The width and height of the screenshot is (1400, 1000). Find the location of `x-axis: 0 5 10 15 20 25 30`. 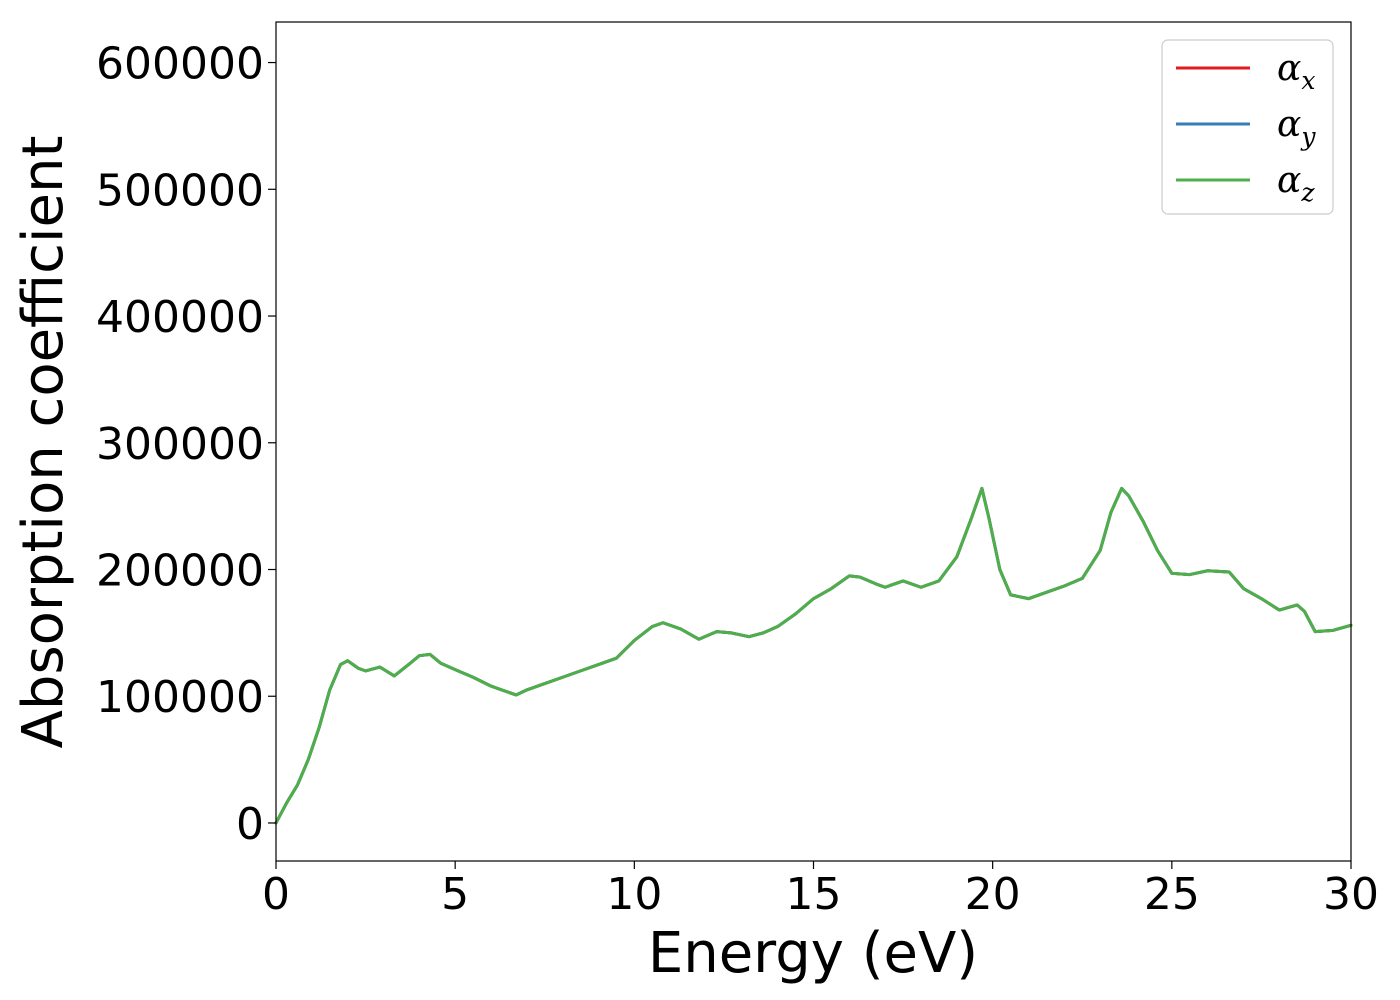

x-axis: 0 5 10 15 20 25 30 is located at coordinates (820, 890).